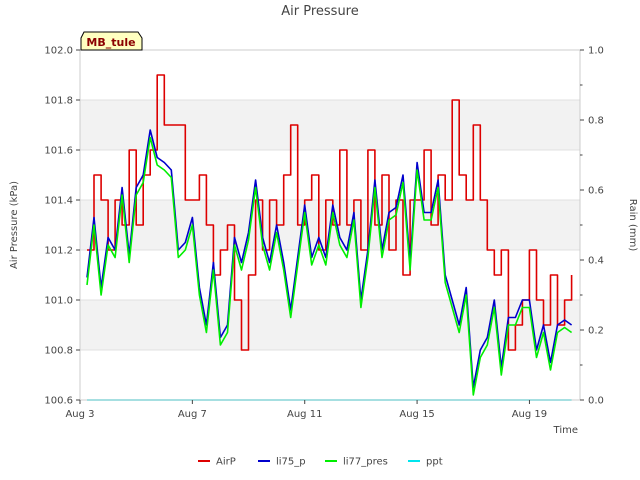 The width and height of the screenshot is (640, 480). I want to click on x-tick-label: Aug 3, so click(79, 414).